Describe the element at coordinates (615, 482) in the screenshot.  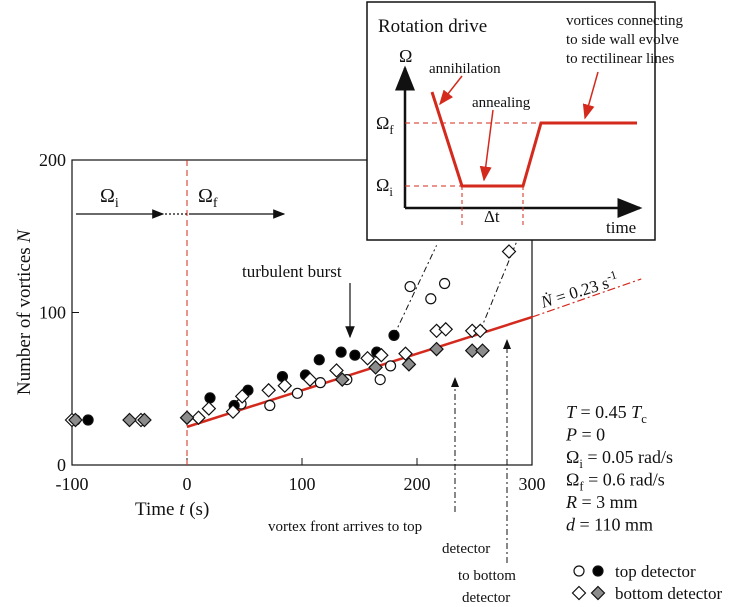
I see `parameter: Ωf = 0.6 rad/s` at that location.